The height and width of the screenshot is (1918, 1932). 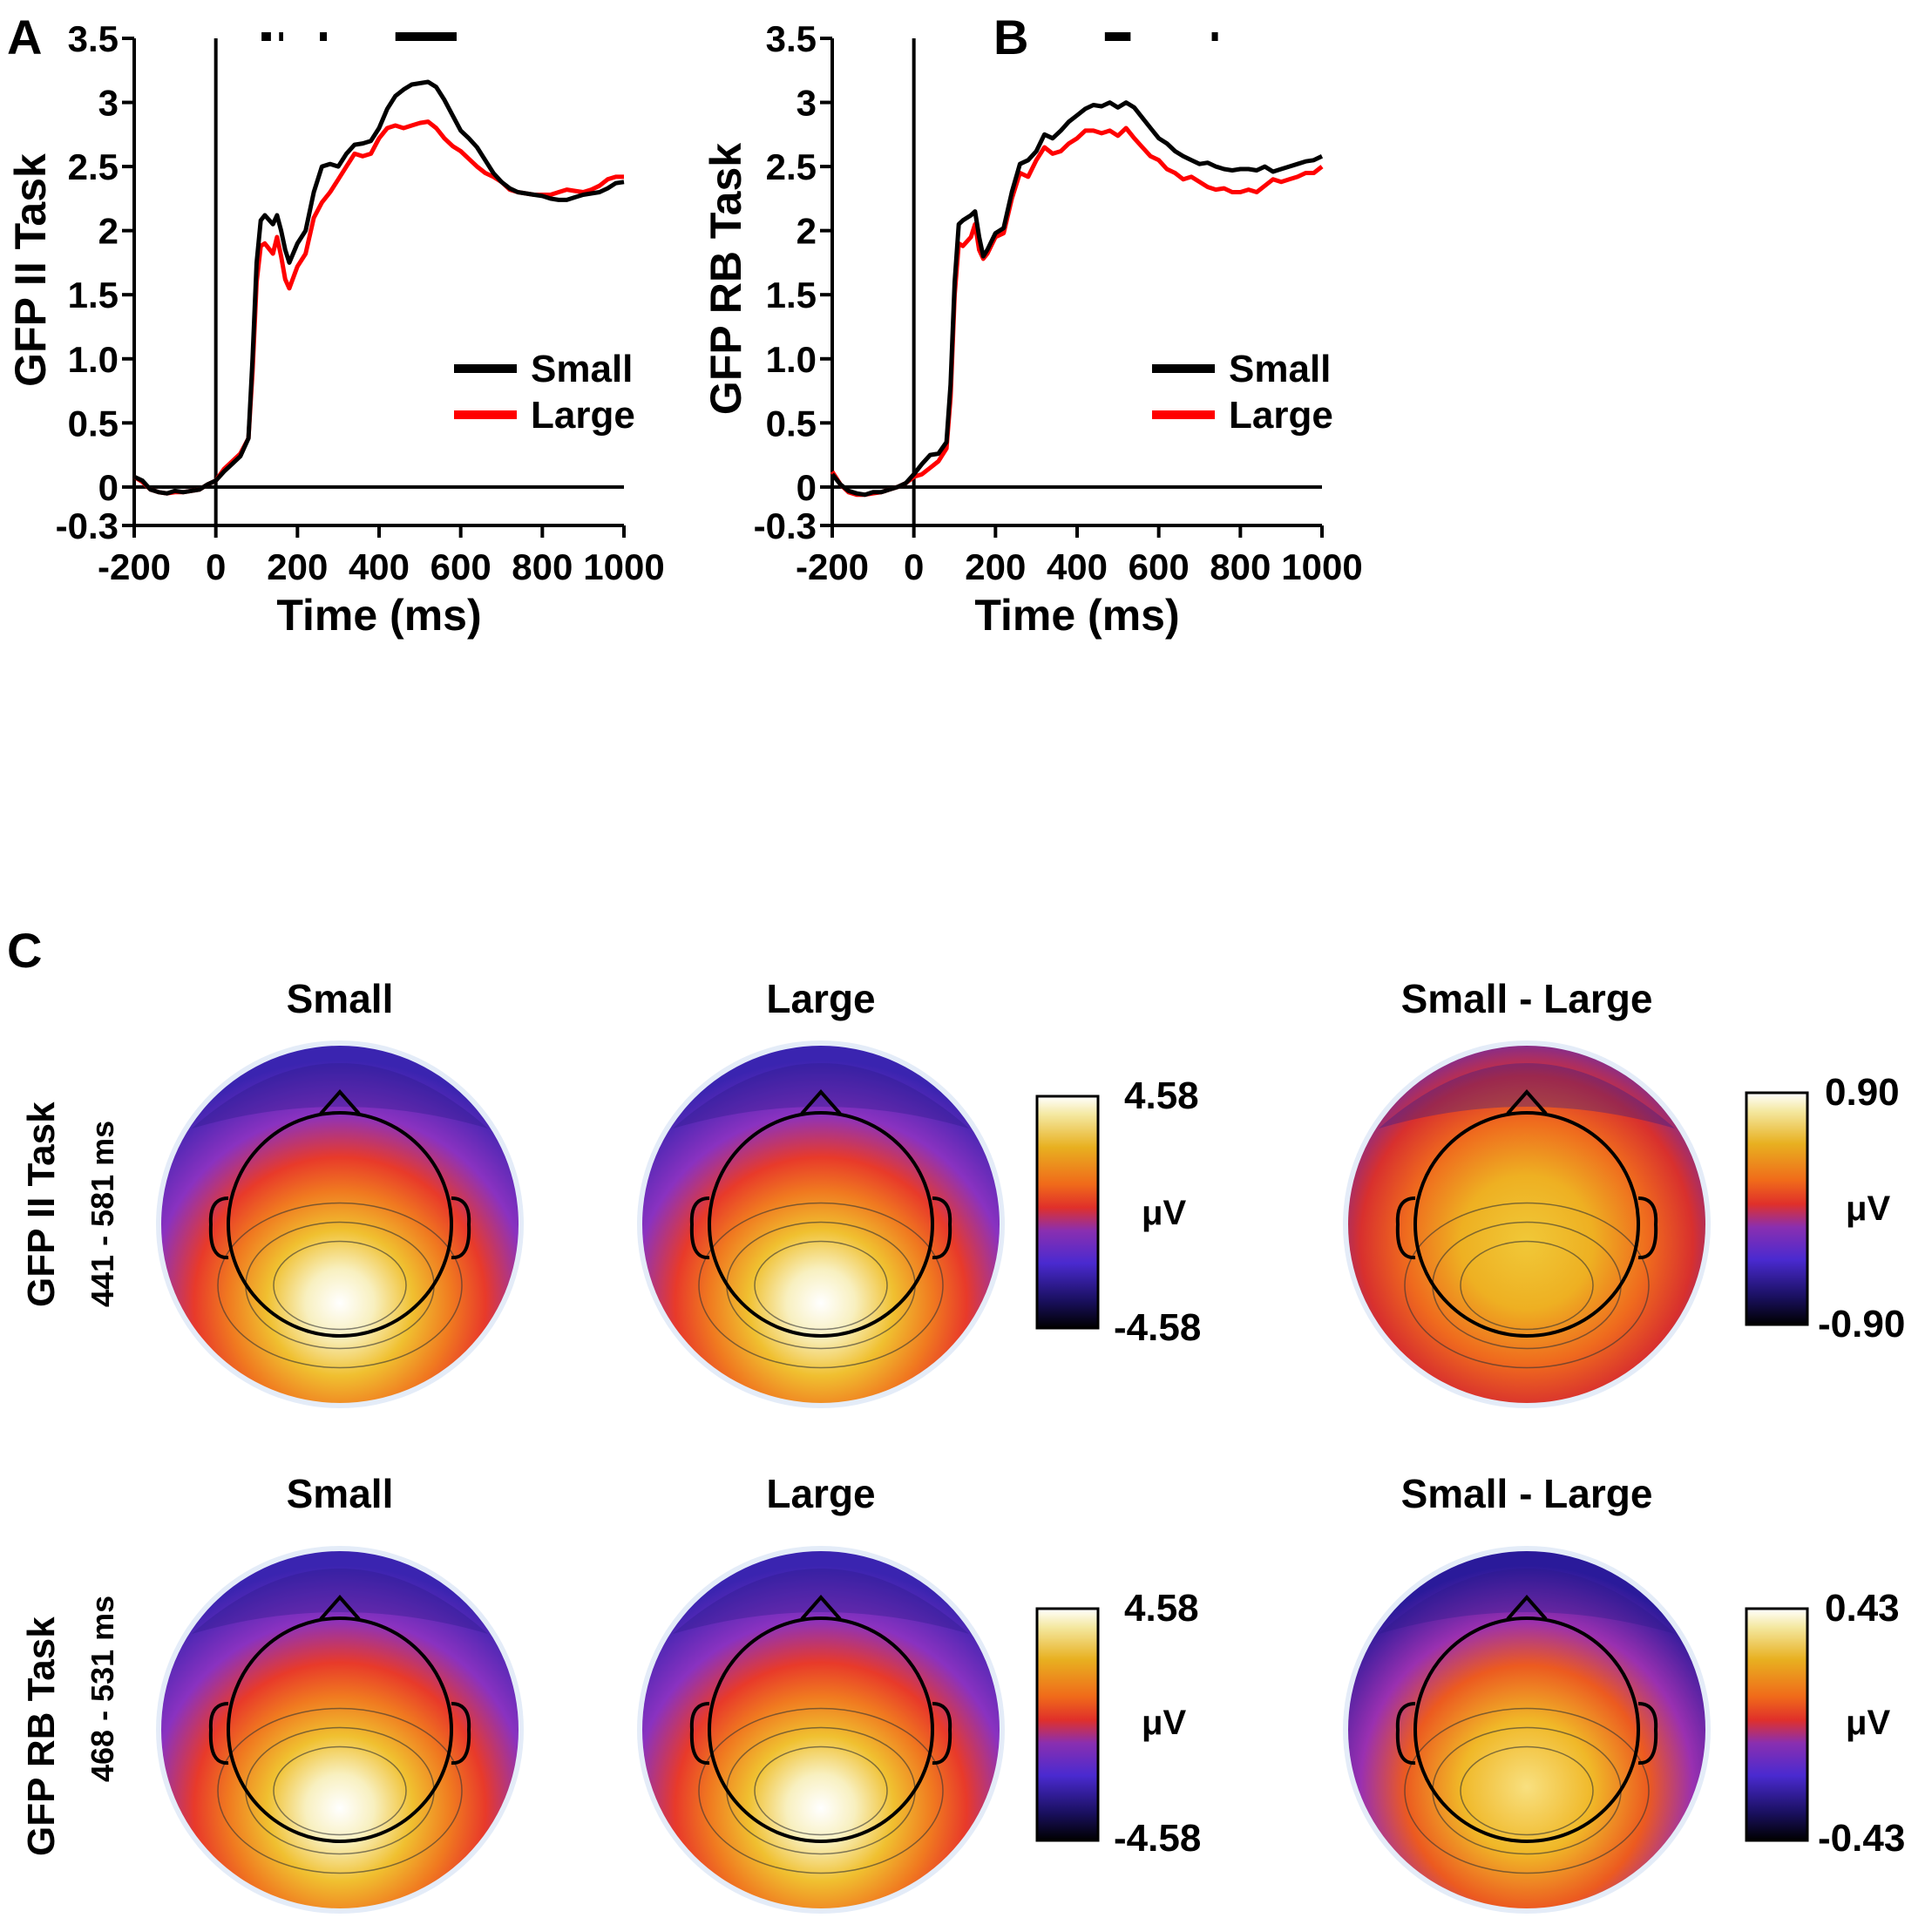 What do you see at coordinates (1863, 1608) in the screenshot?
I see `colorbar-max: 0.43` at bounding box center [1863, 1608].